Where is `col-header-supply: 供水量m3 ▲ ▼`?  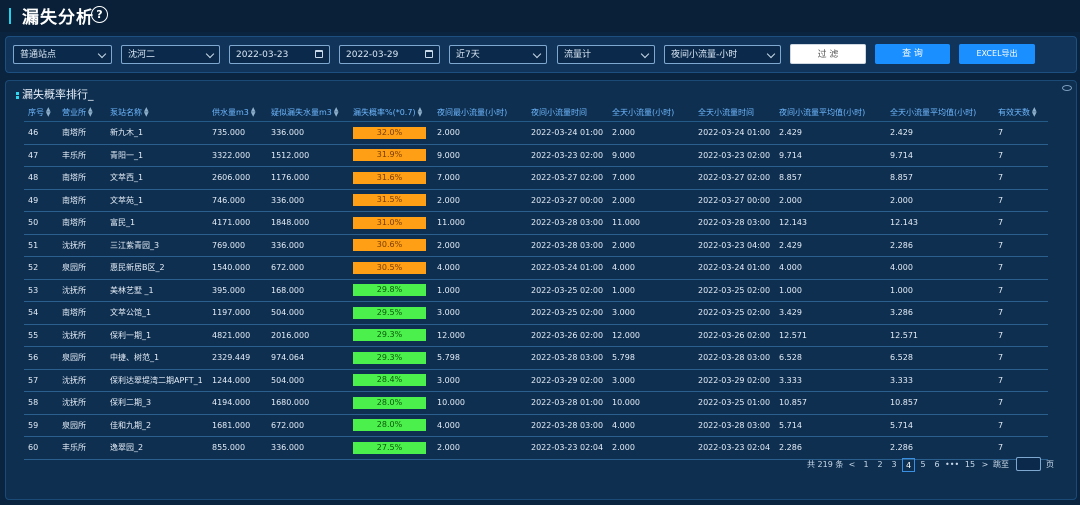 col-header-supply: 供水量m3 ▲ ▼ is located at coordinates (237, 112).